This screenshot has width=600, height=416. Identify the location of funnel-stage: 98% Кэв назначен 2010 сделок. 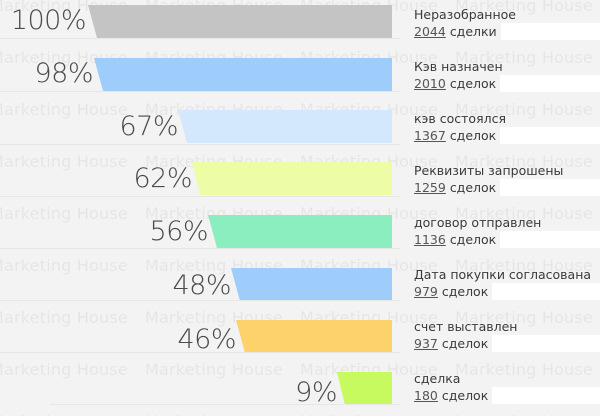
(300, 78).